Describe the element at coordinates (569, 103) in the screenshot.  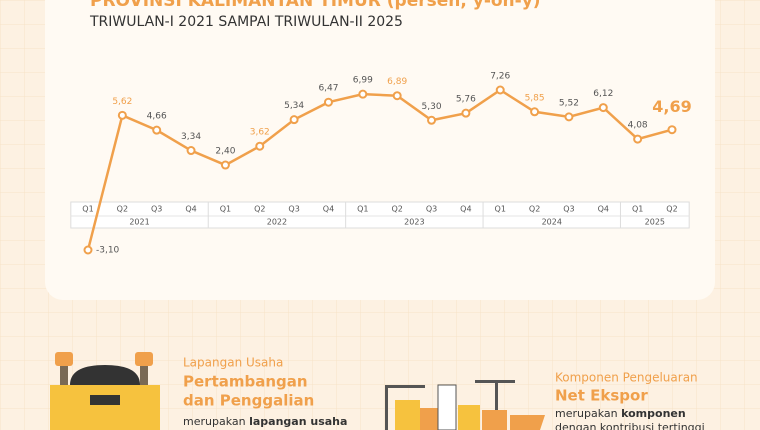
I see `value-label: 5,52` at that location.